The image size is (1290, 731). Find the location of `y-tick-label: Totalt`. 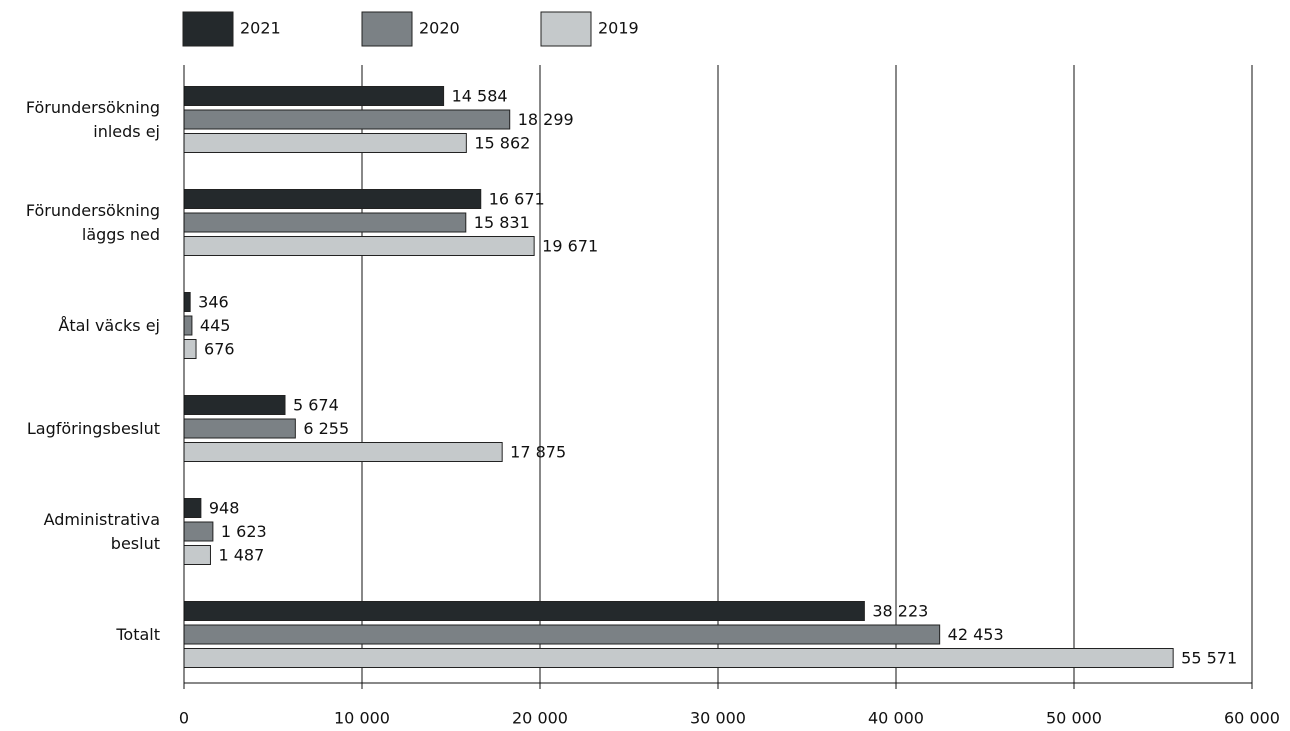

y-tick-label: Totalt is located at coordinates (138, 634).